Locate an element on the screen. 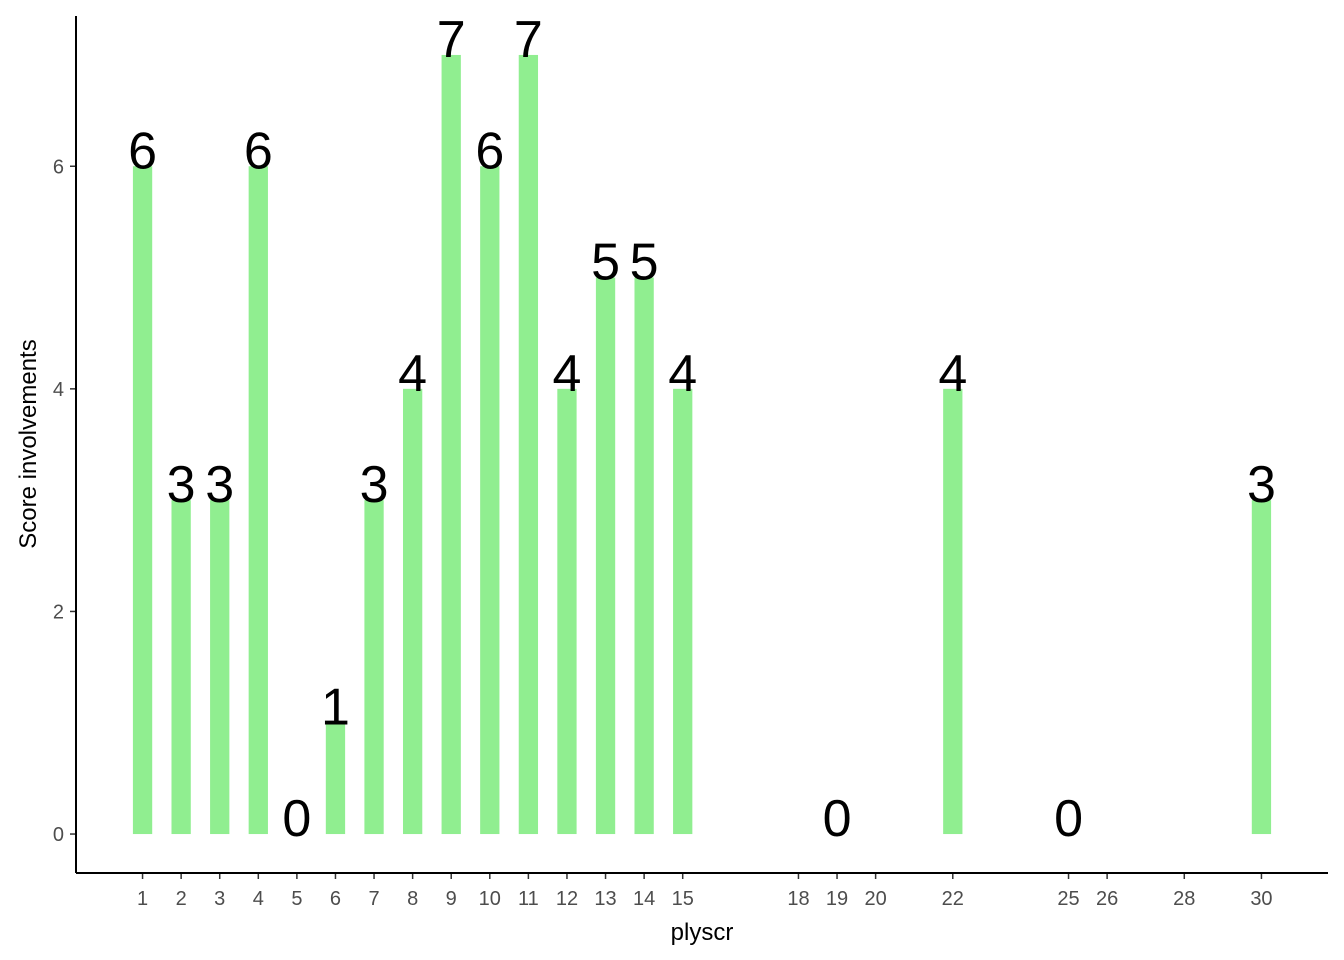 The height and width of the screenshot is (960, 1344). x-tick-label: 25 is located at coordinates (1068, 899).